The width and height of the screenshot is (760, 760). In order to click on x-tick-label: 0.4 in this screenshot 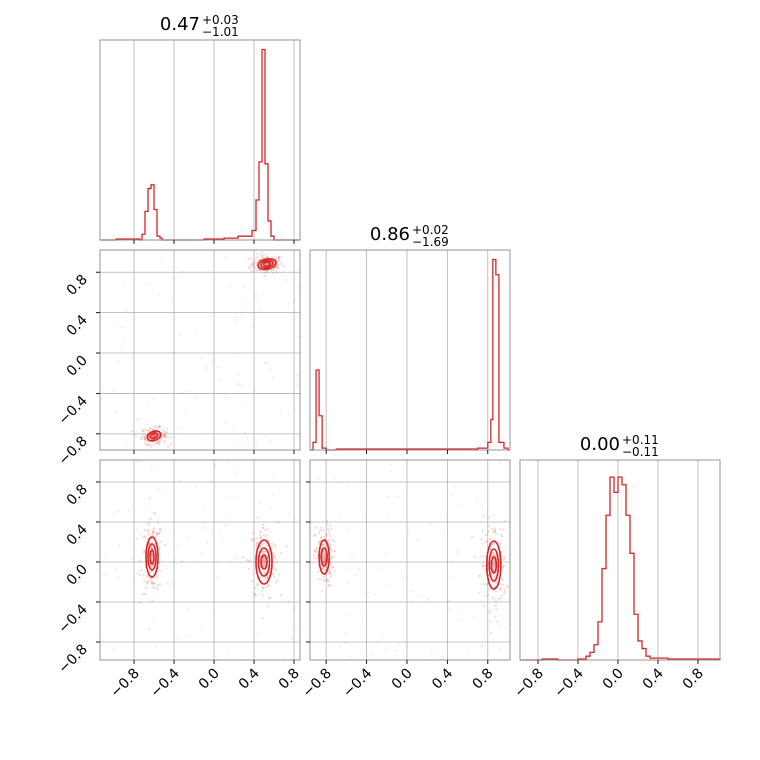, I will do `click(249, 678)`.